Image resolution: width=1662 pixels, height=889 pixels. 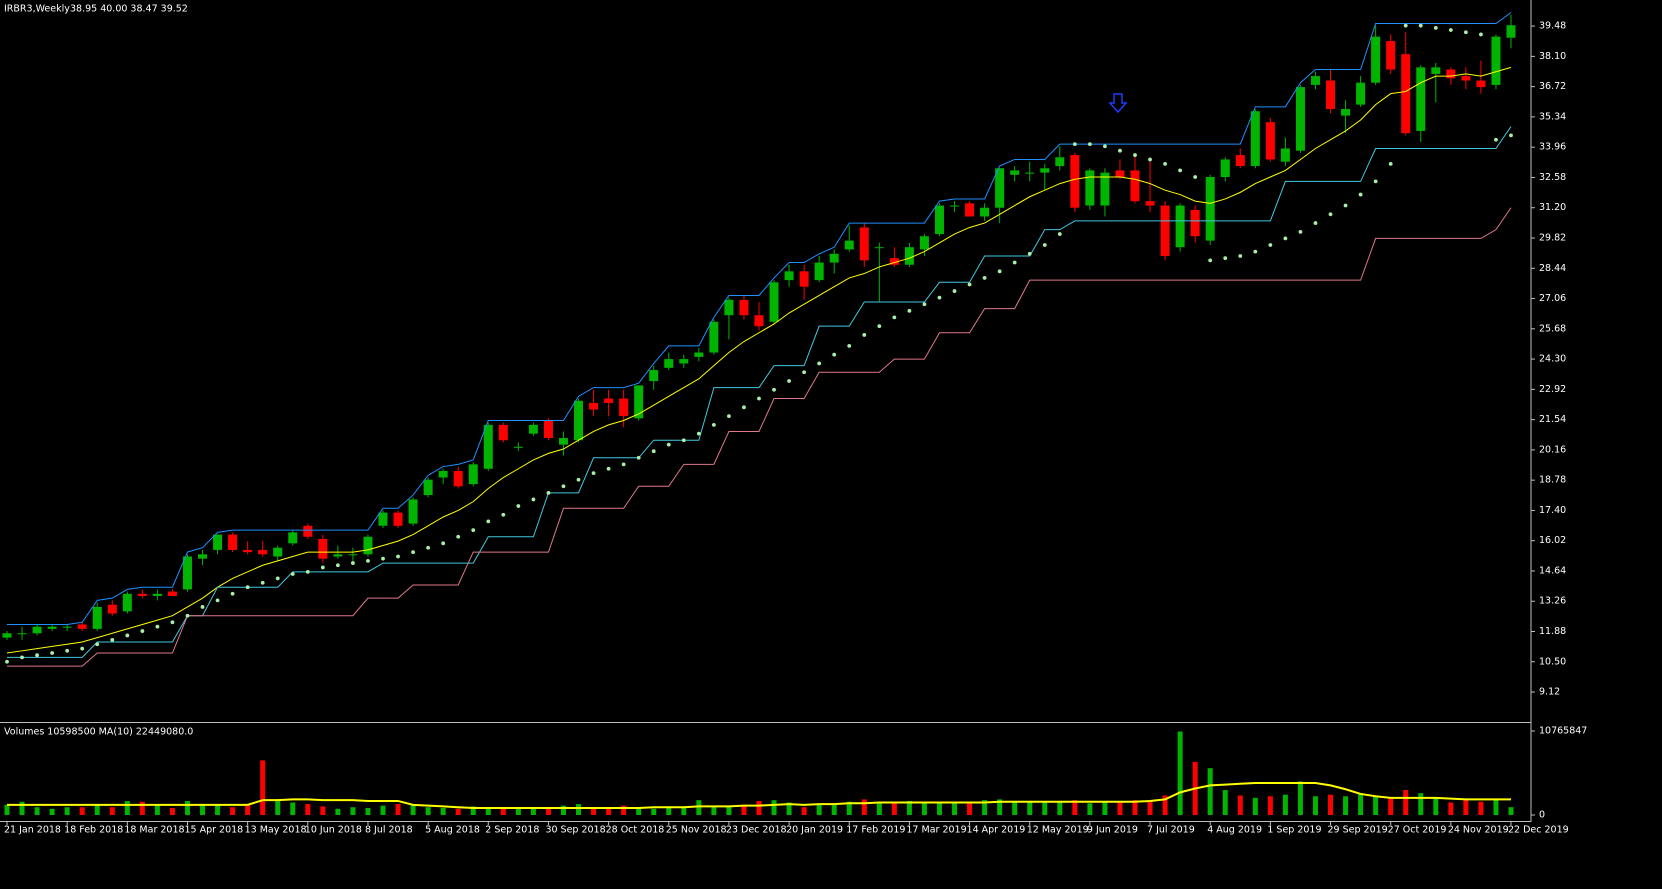 I want to click on y-tick-label: 39.48, so click(x=1552, y=26).